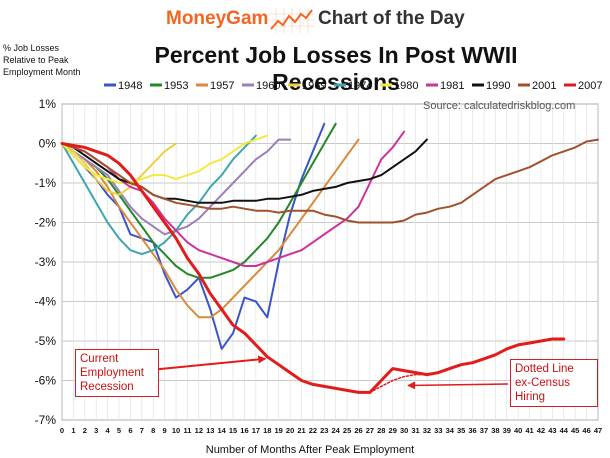  Describe the element at coordinates (598, 430) in the screenshot. I see `x-tick-label: 47` at that location.